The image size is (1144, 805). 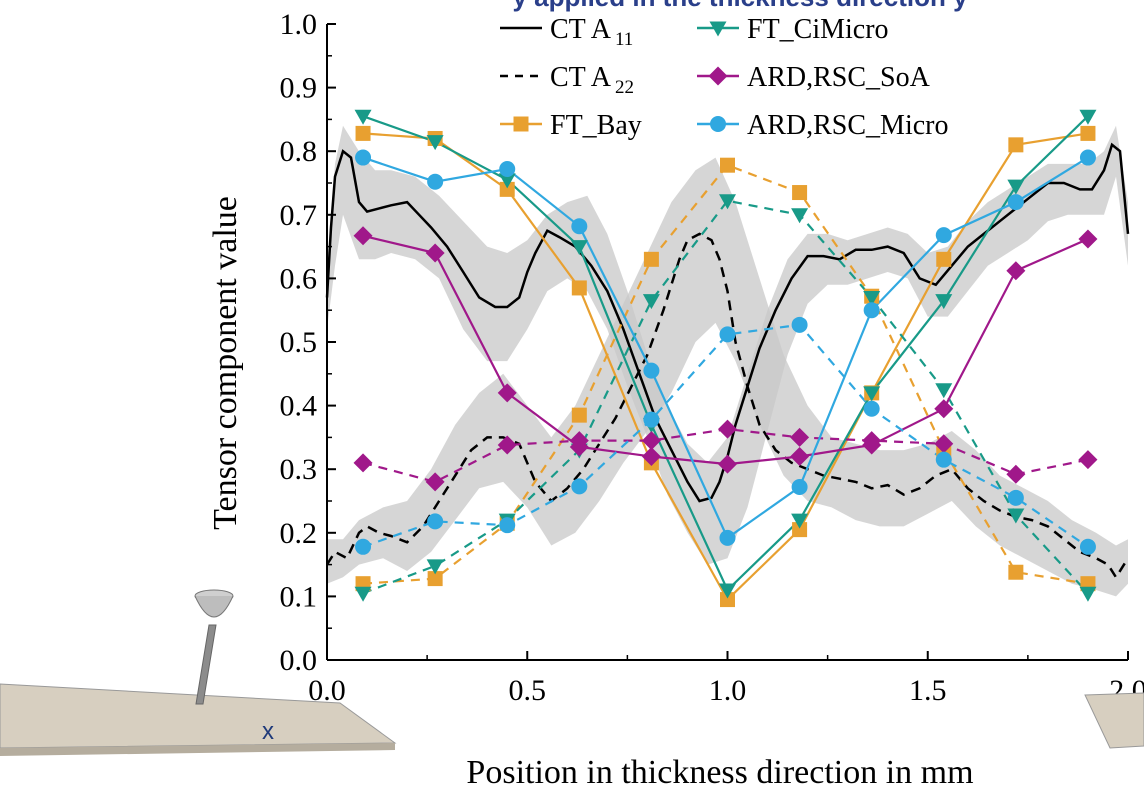 I want to click on y-tick-label: 0.2, so click(x=299, y=533).